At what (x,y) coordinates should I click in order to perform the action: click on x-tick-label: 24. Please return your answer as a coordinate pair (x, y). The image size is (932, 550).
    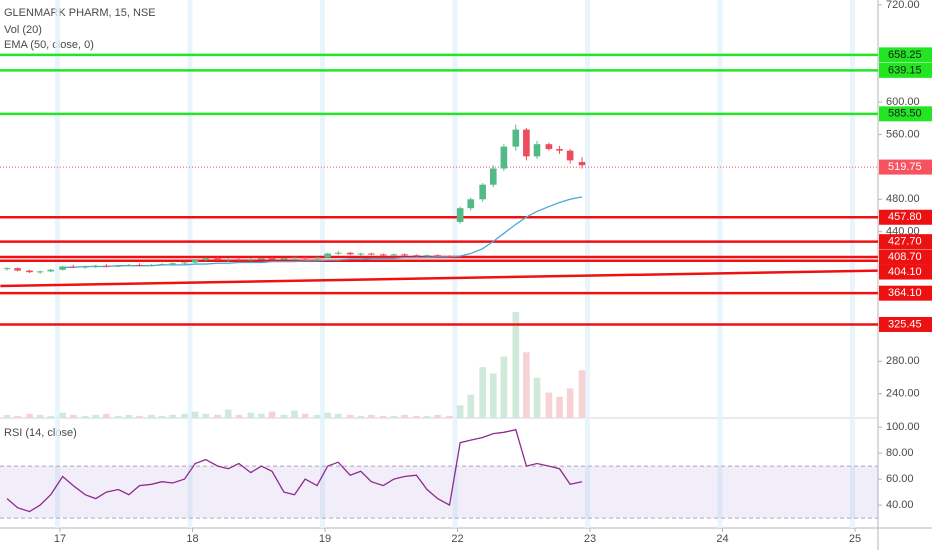
    Looking at the image, I should click on (722, 539).